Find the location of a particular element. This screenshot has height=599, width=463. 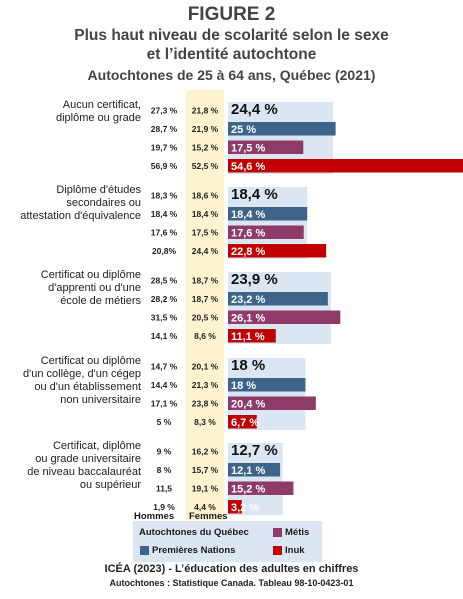

data-label: 3,2 % is located at coordinates (245, 508).